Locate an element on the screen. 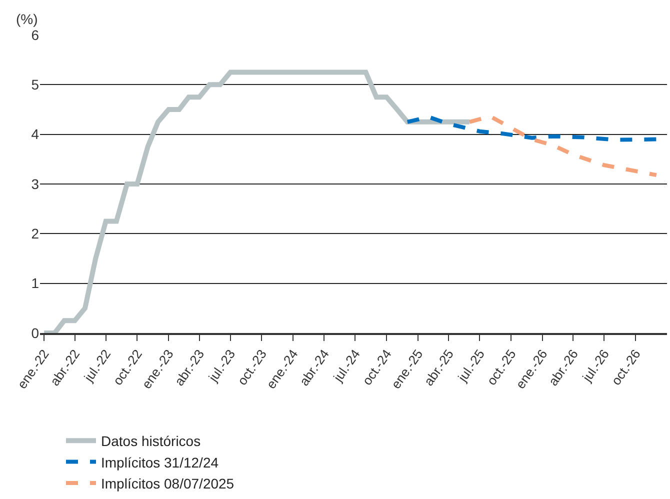 The height and width of the screenshot is (499, 670). y-tick-label: 0 is located at coordinates (35, 332).